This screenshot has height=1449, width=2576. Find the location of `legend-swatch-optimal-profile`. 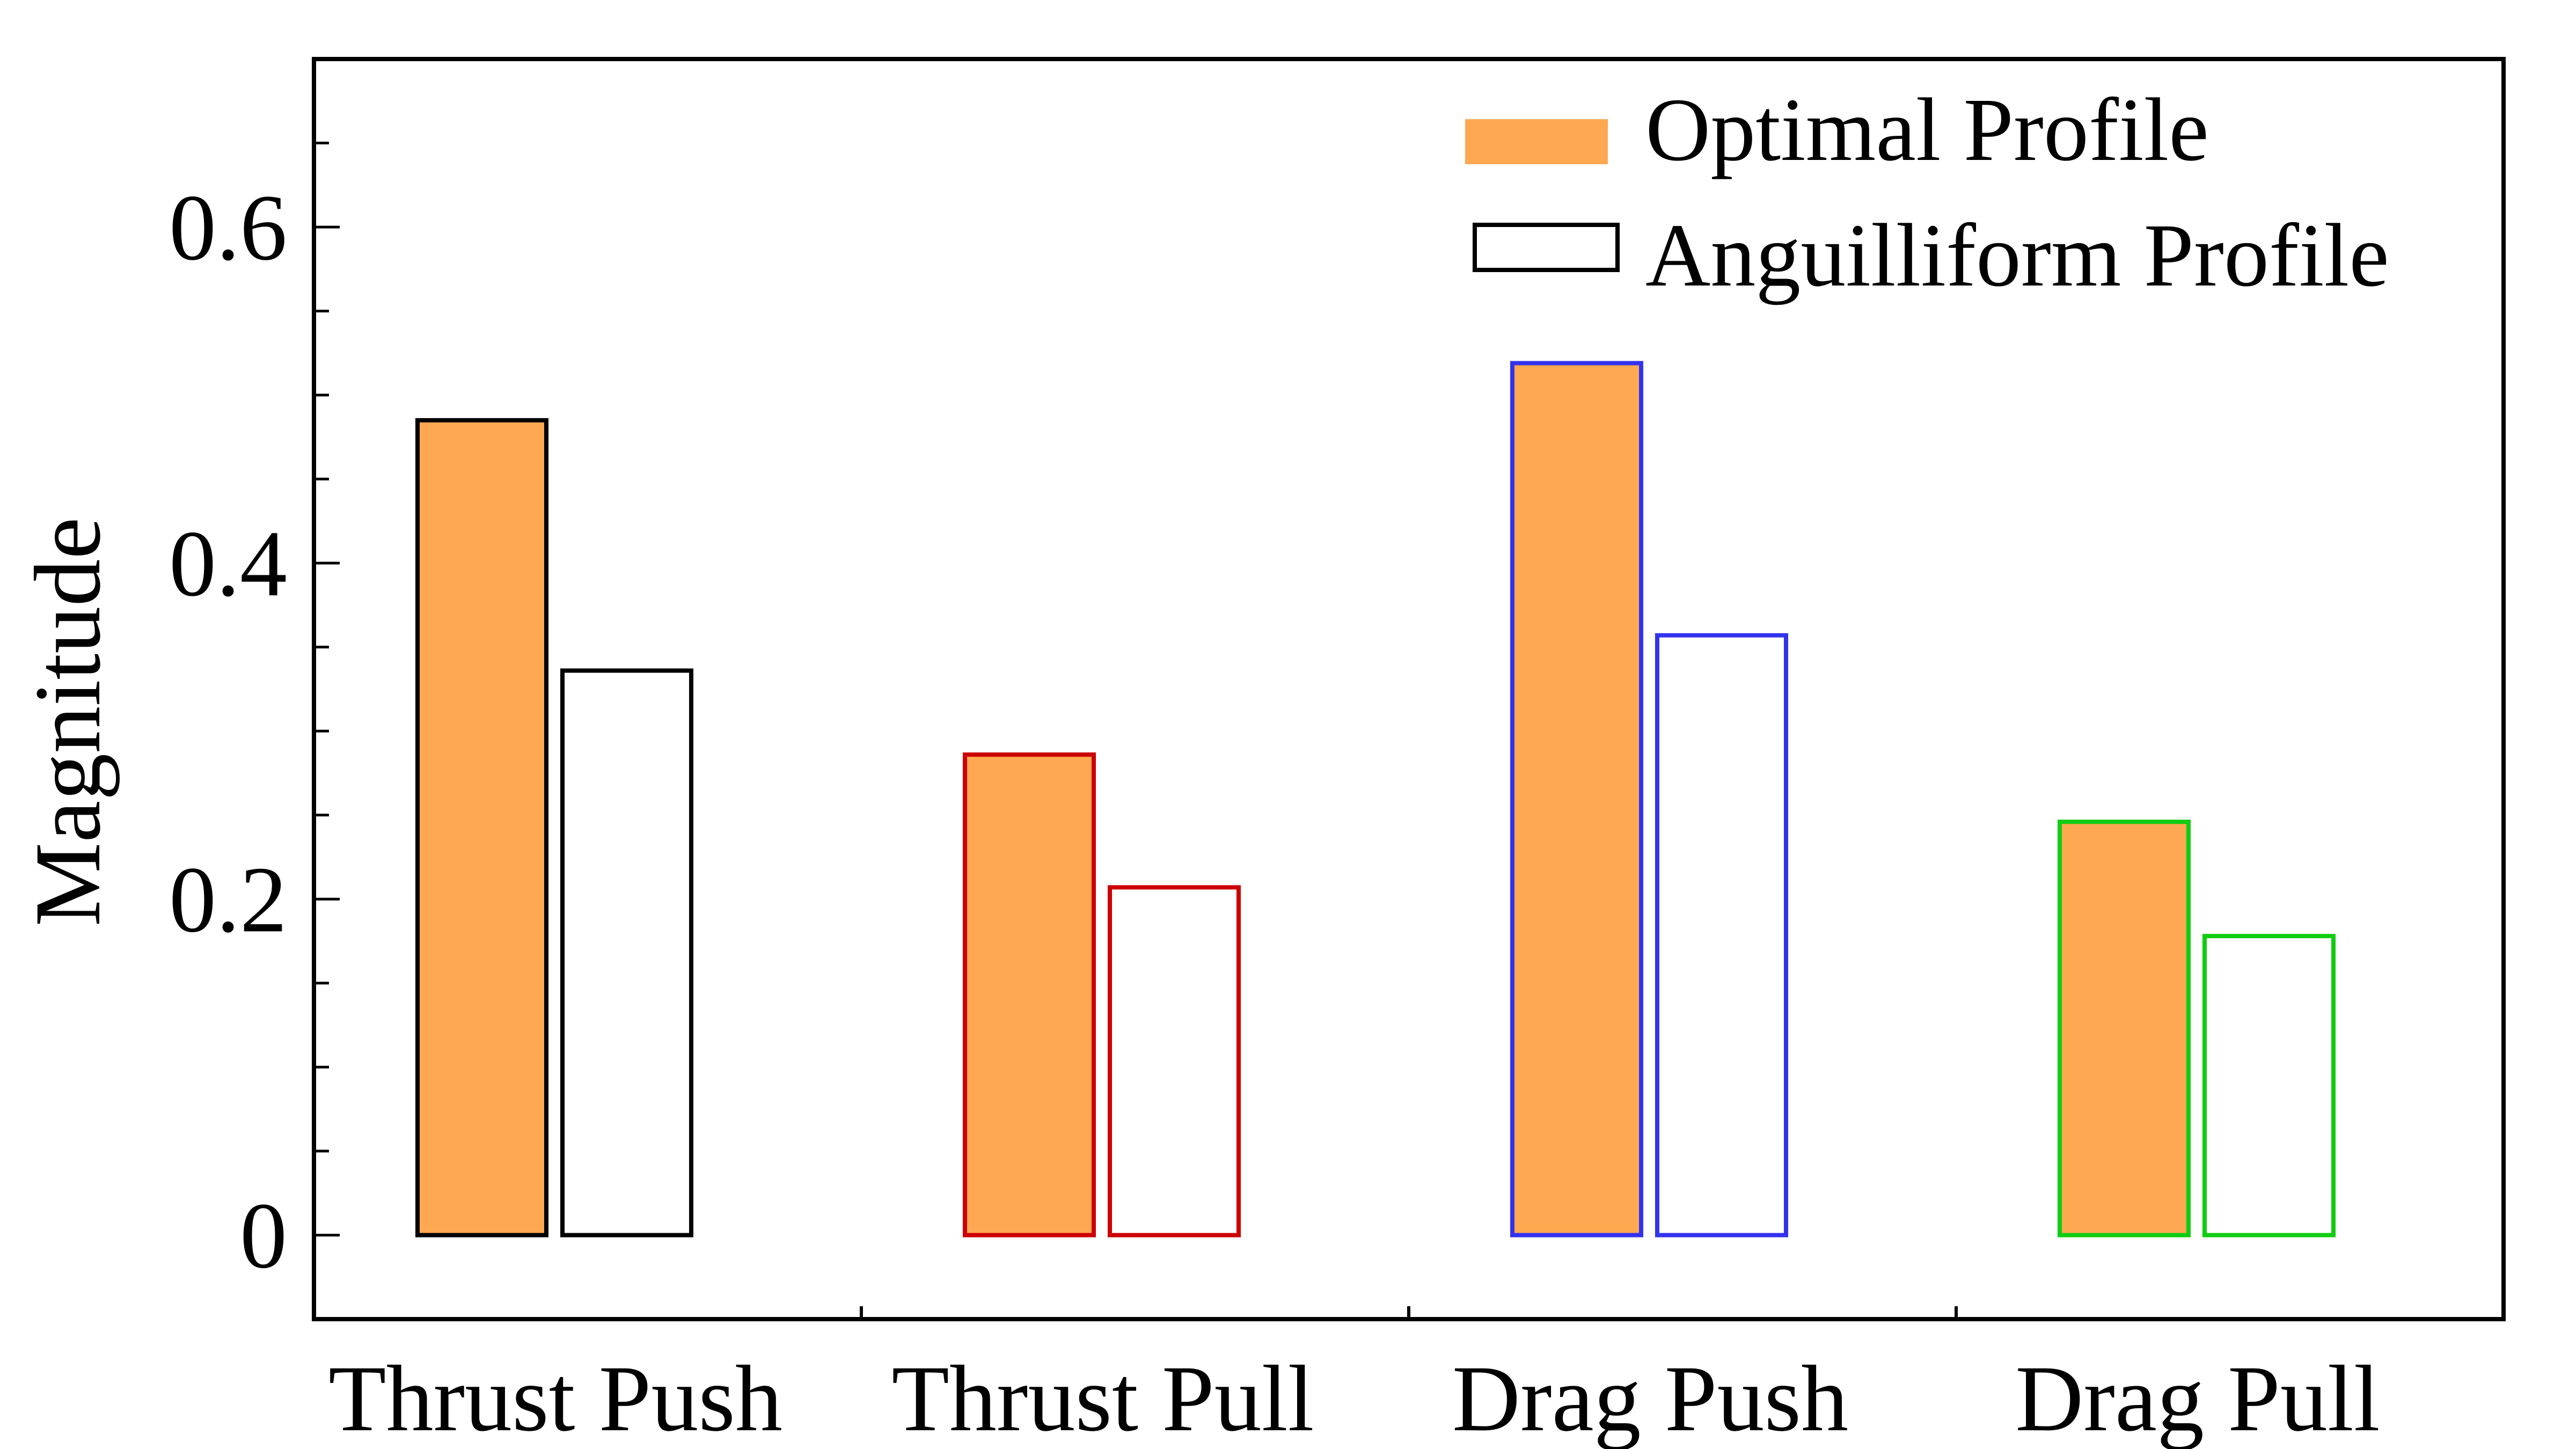

legend-swatch-optimal-profile is located at coordinates (1536, 141).